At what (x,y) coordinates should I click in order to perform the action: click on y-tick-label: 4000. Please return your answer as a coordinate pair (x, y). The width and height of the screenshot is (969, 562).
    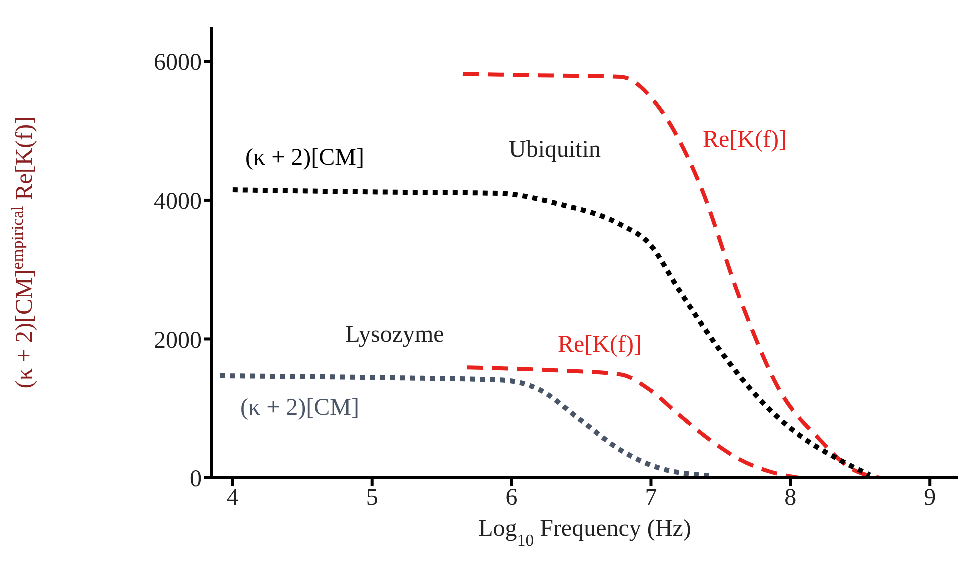
    Looking at the image, I should click on (178, 201).